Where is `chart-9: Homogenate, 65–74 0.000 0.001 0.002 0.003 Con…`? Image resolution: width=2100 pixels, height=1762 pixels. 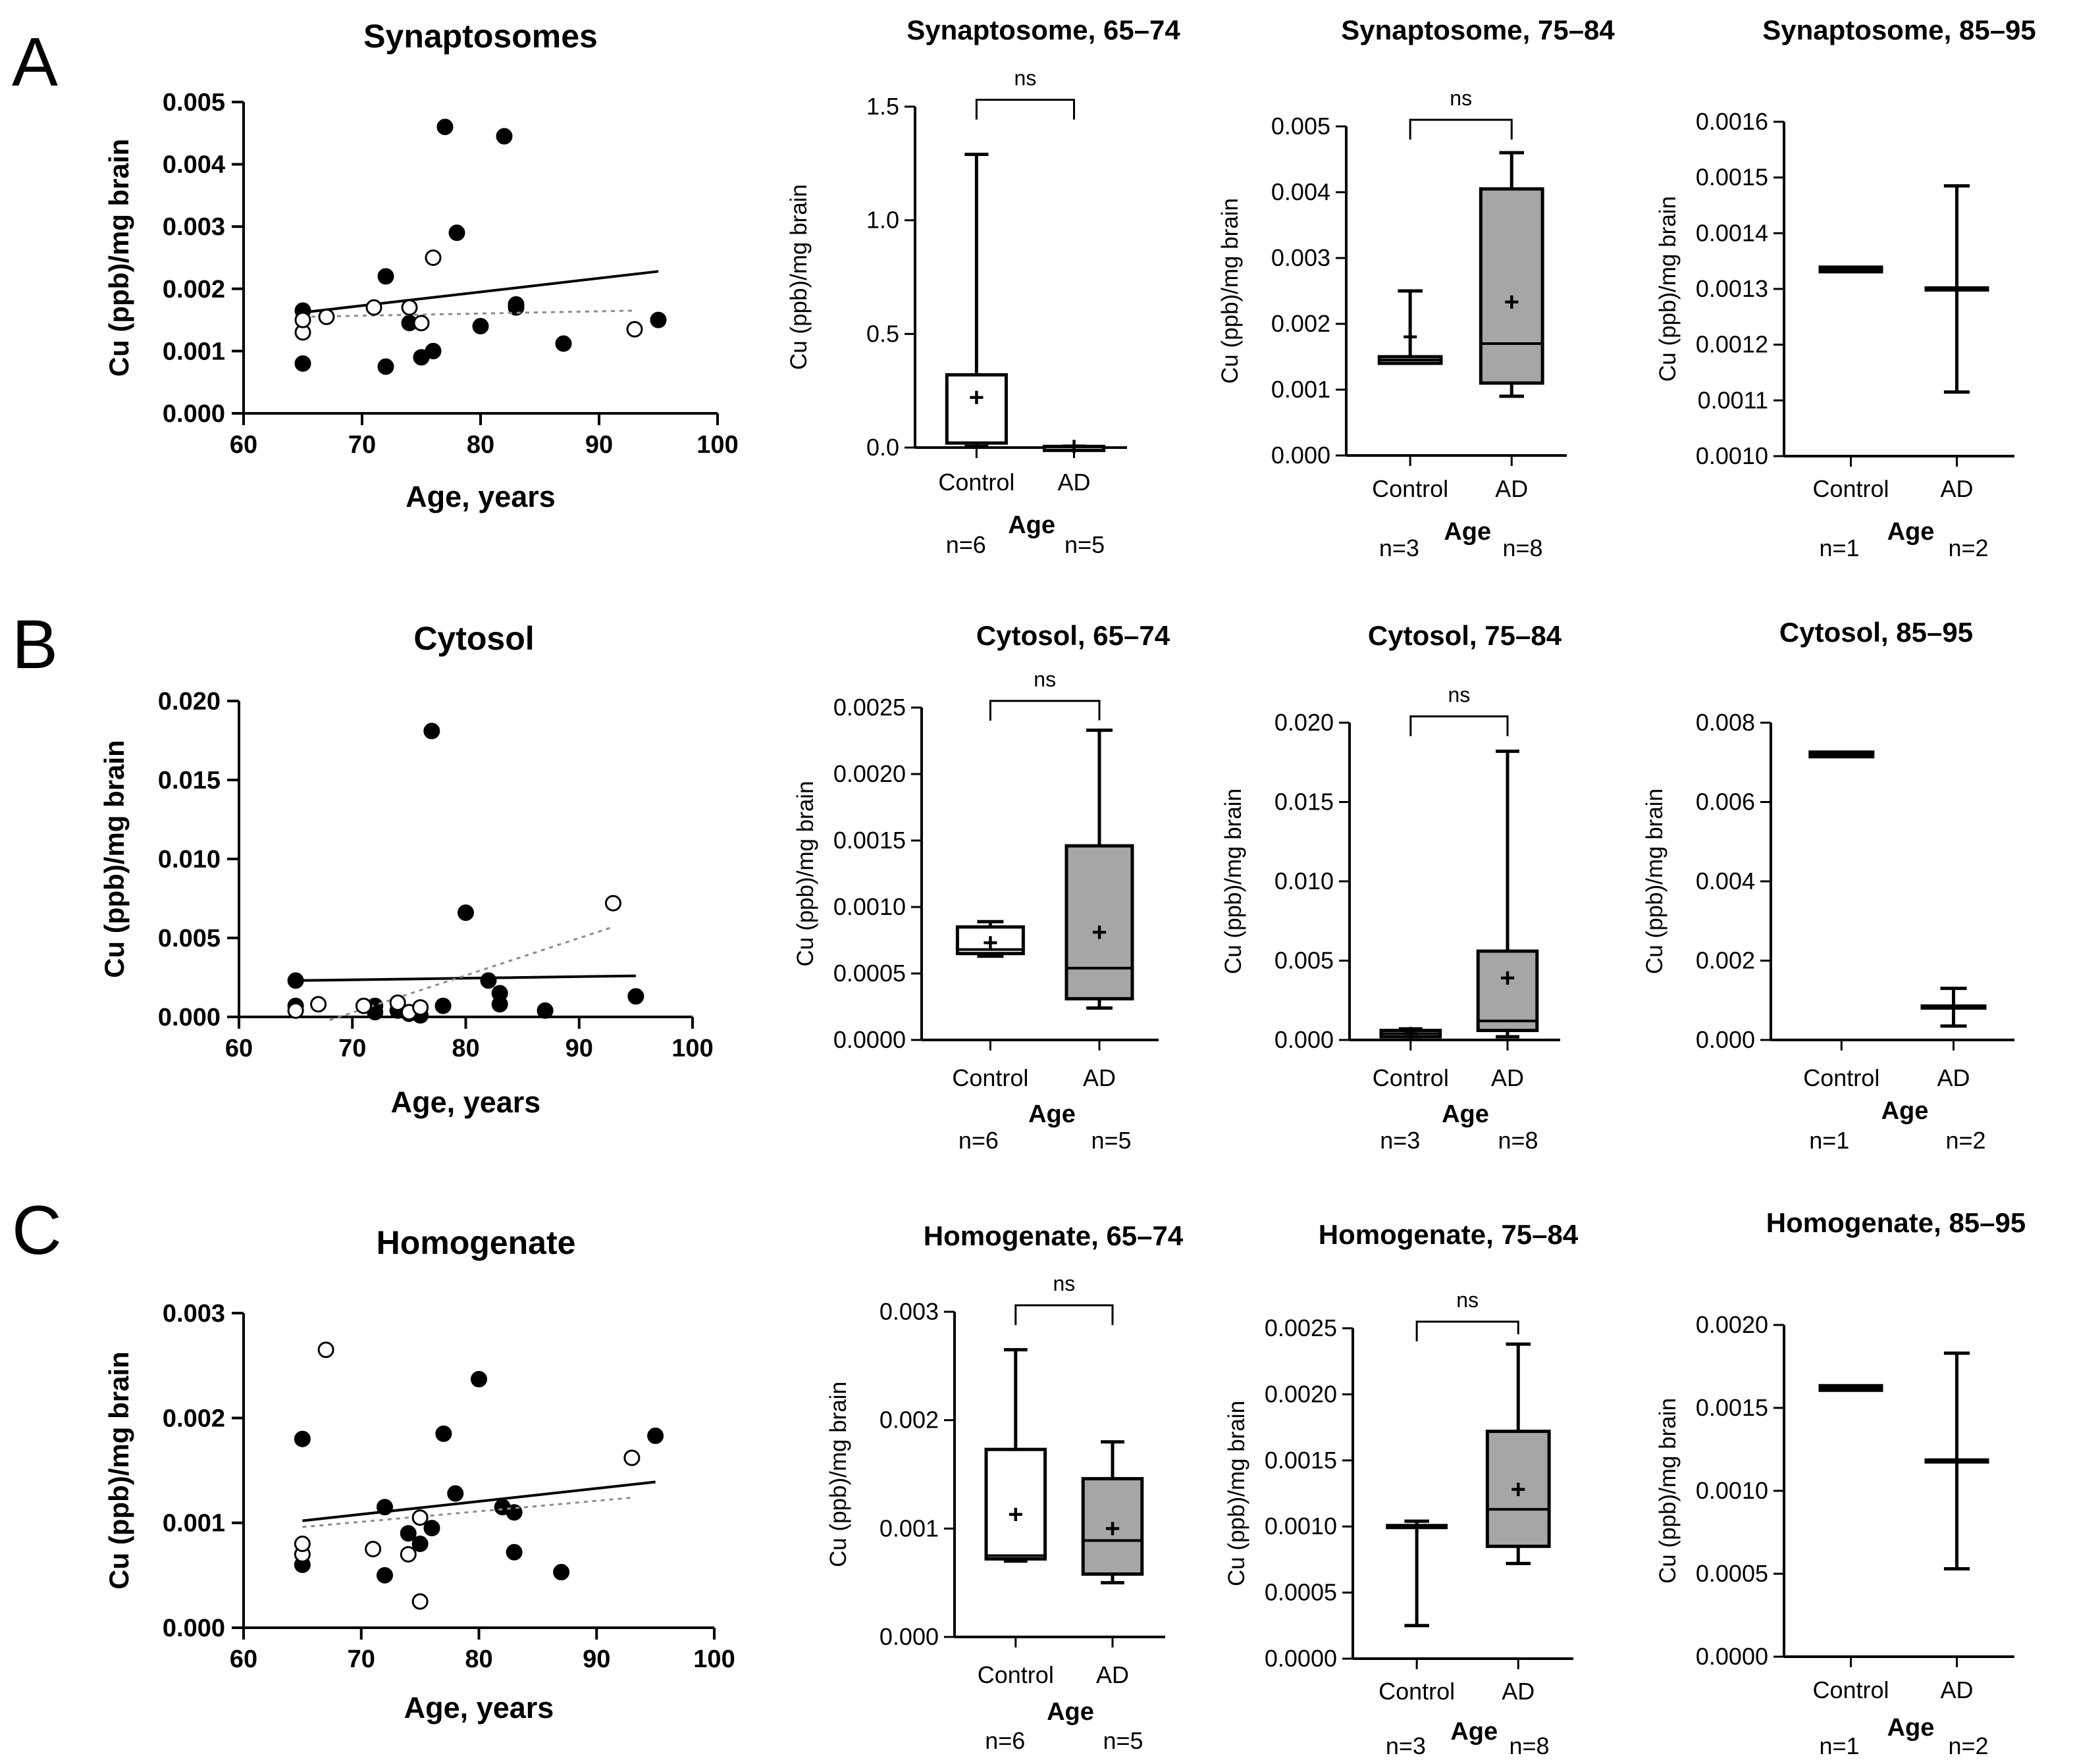
chart-9: Homogenate, 65–74 0.000 0.001 0.002 0.003 Con… is located at coordinates (1005, 1487).